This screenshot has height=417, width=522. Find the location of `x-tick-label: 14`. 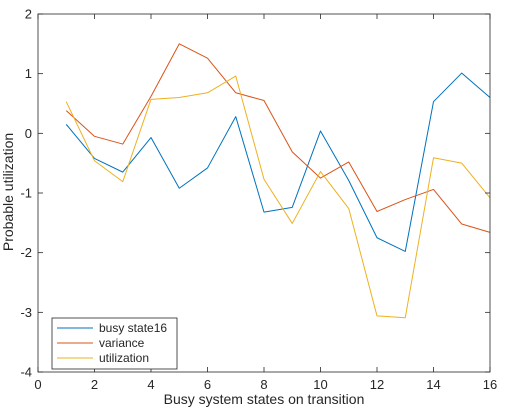

x-tick-label: 14 is located at coordinates (433, 384).